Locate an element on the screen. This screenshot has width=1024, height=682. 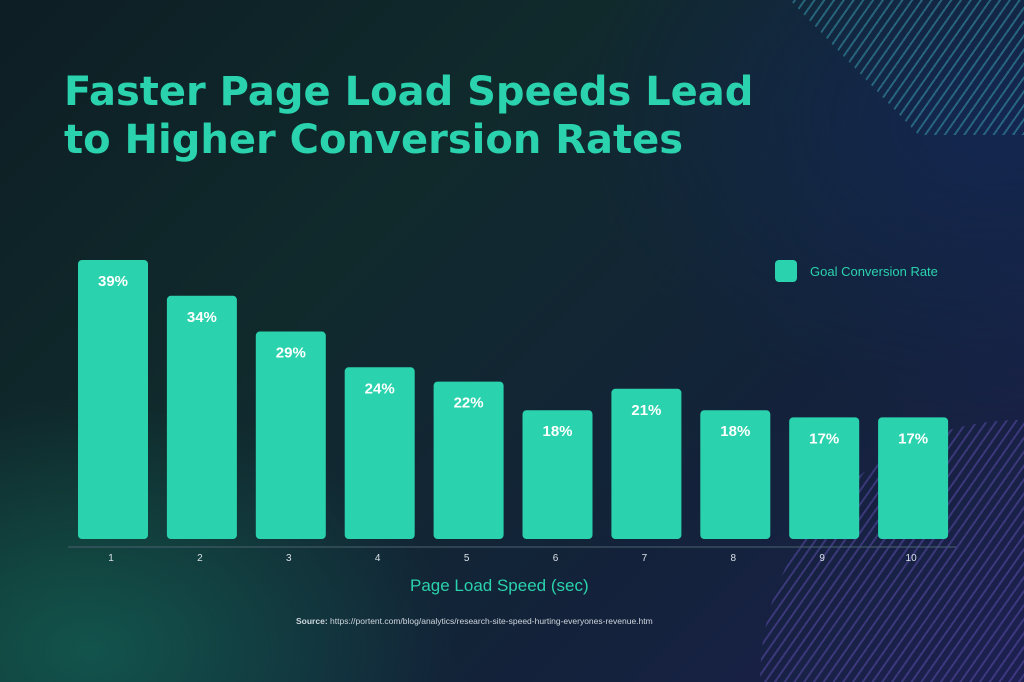
x-axis-title: Page Load Speed (sec) is located at coordinates (499, 585).